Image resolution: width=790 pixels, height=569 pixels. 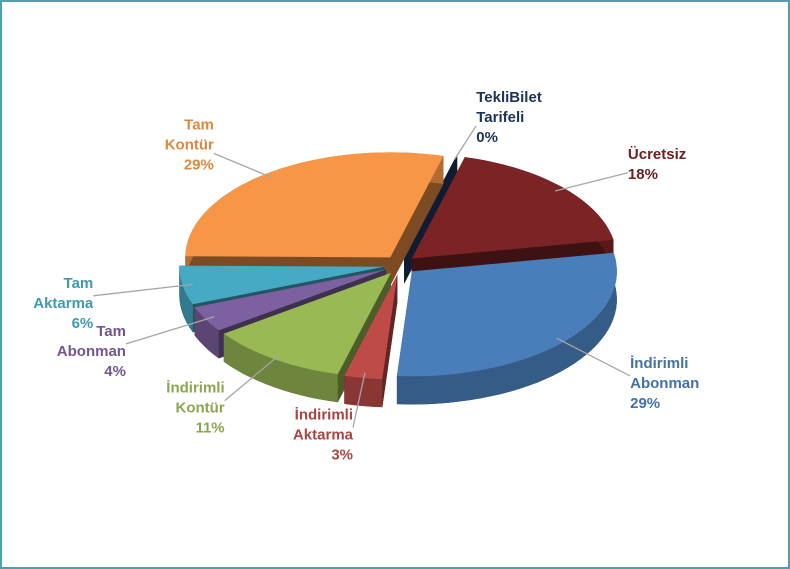 What do you see at coordinates (91, 341) in the screenshot?
I see `data-label: Tam Abonman` at bounding box center [91, 341].